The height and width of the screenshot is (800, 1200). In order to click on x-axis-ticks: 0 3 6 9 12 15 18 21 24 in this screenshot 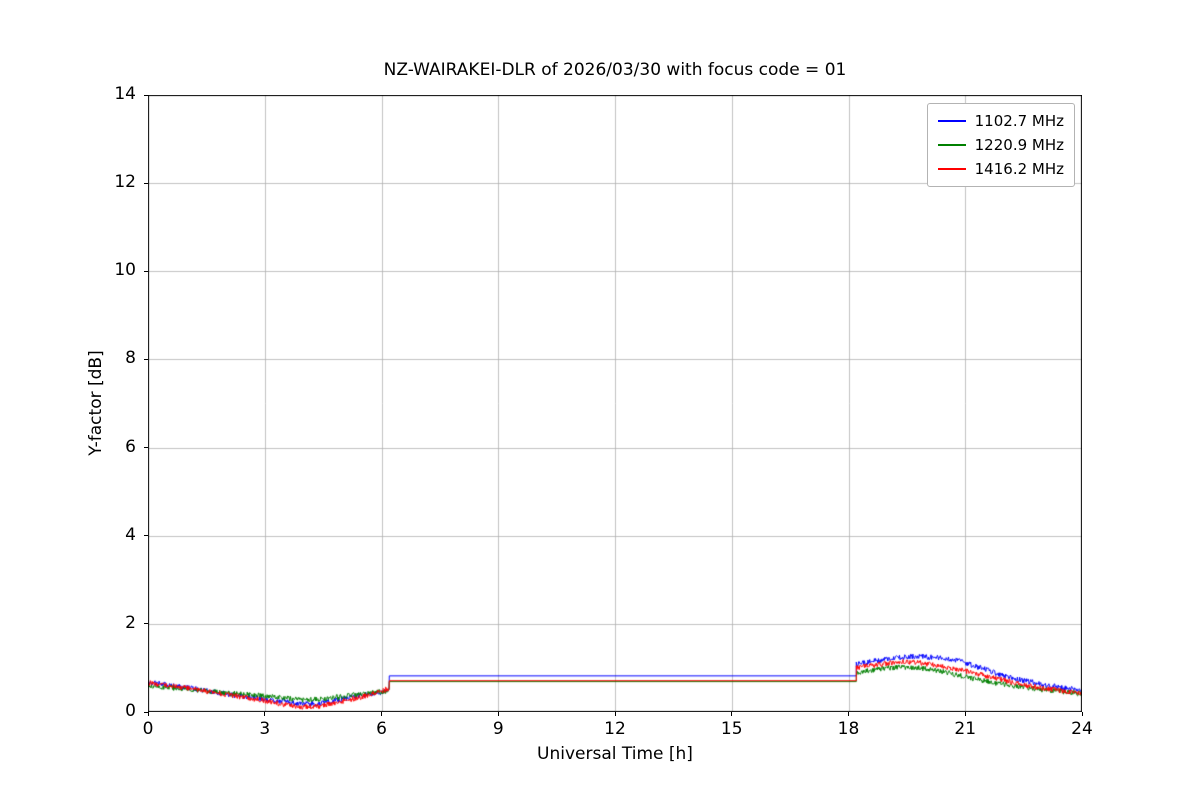, I will do `click(618, 728)`.